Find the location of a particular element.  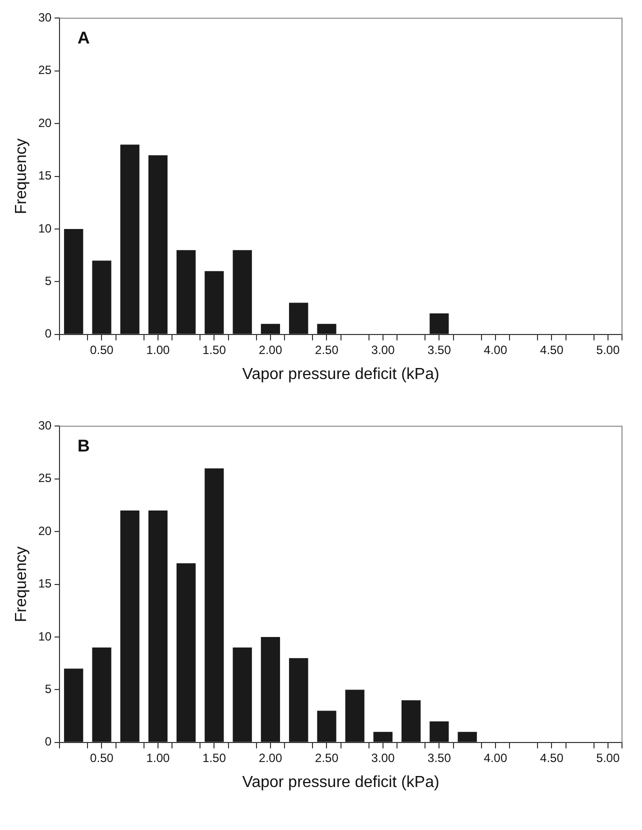

annotation: A is located at coordinates (84, 38).